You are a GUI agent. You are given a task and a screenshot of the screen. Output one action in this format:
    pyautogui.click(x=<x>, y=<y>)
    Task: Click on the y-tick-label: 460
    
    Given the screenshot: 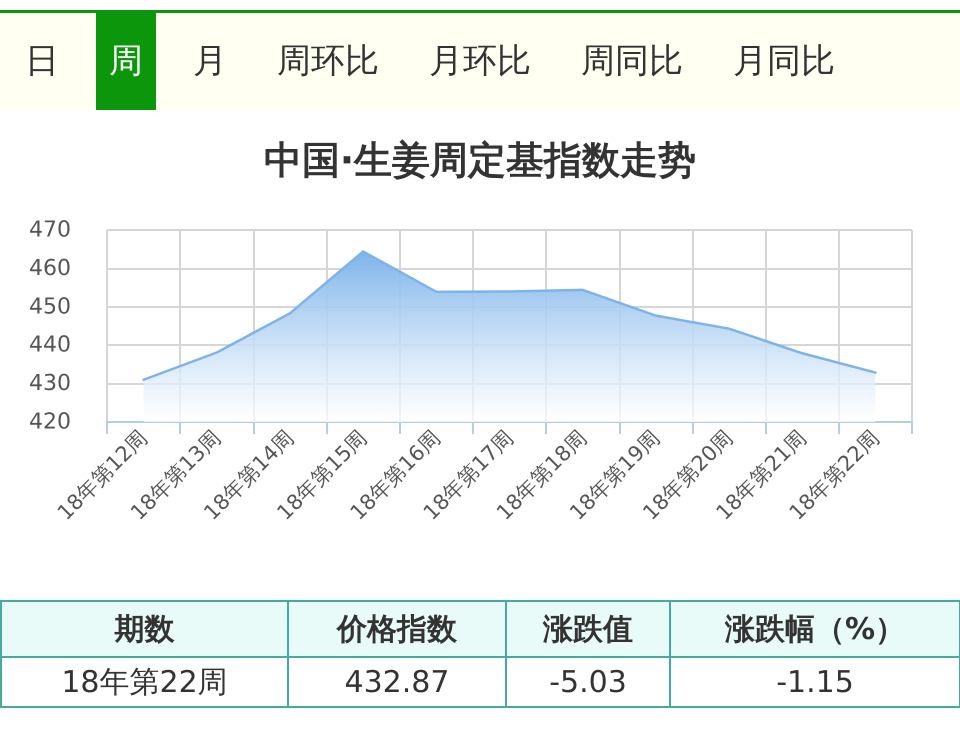 What is the action you would take?
    pyautogui.click(x=50, y=268)
    